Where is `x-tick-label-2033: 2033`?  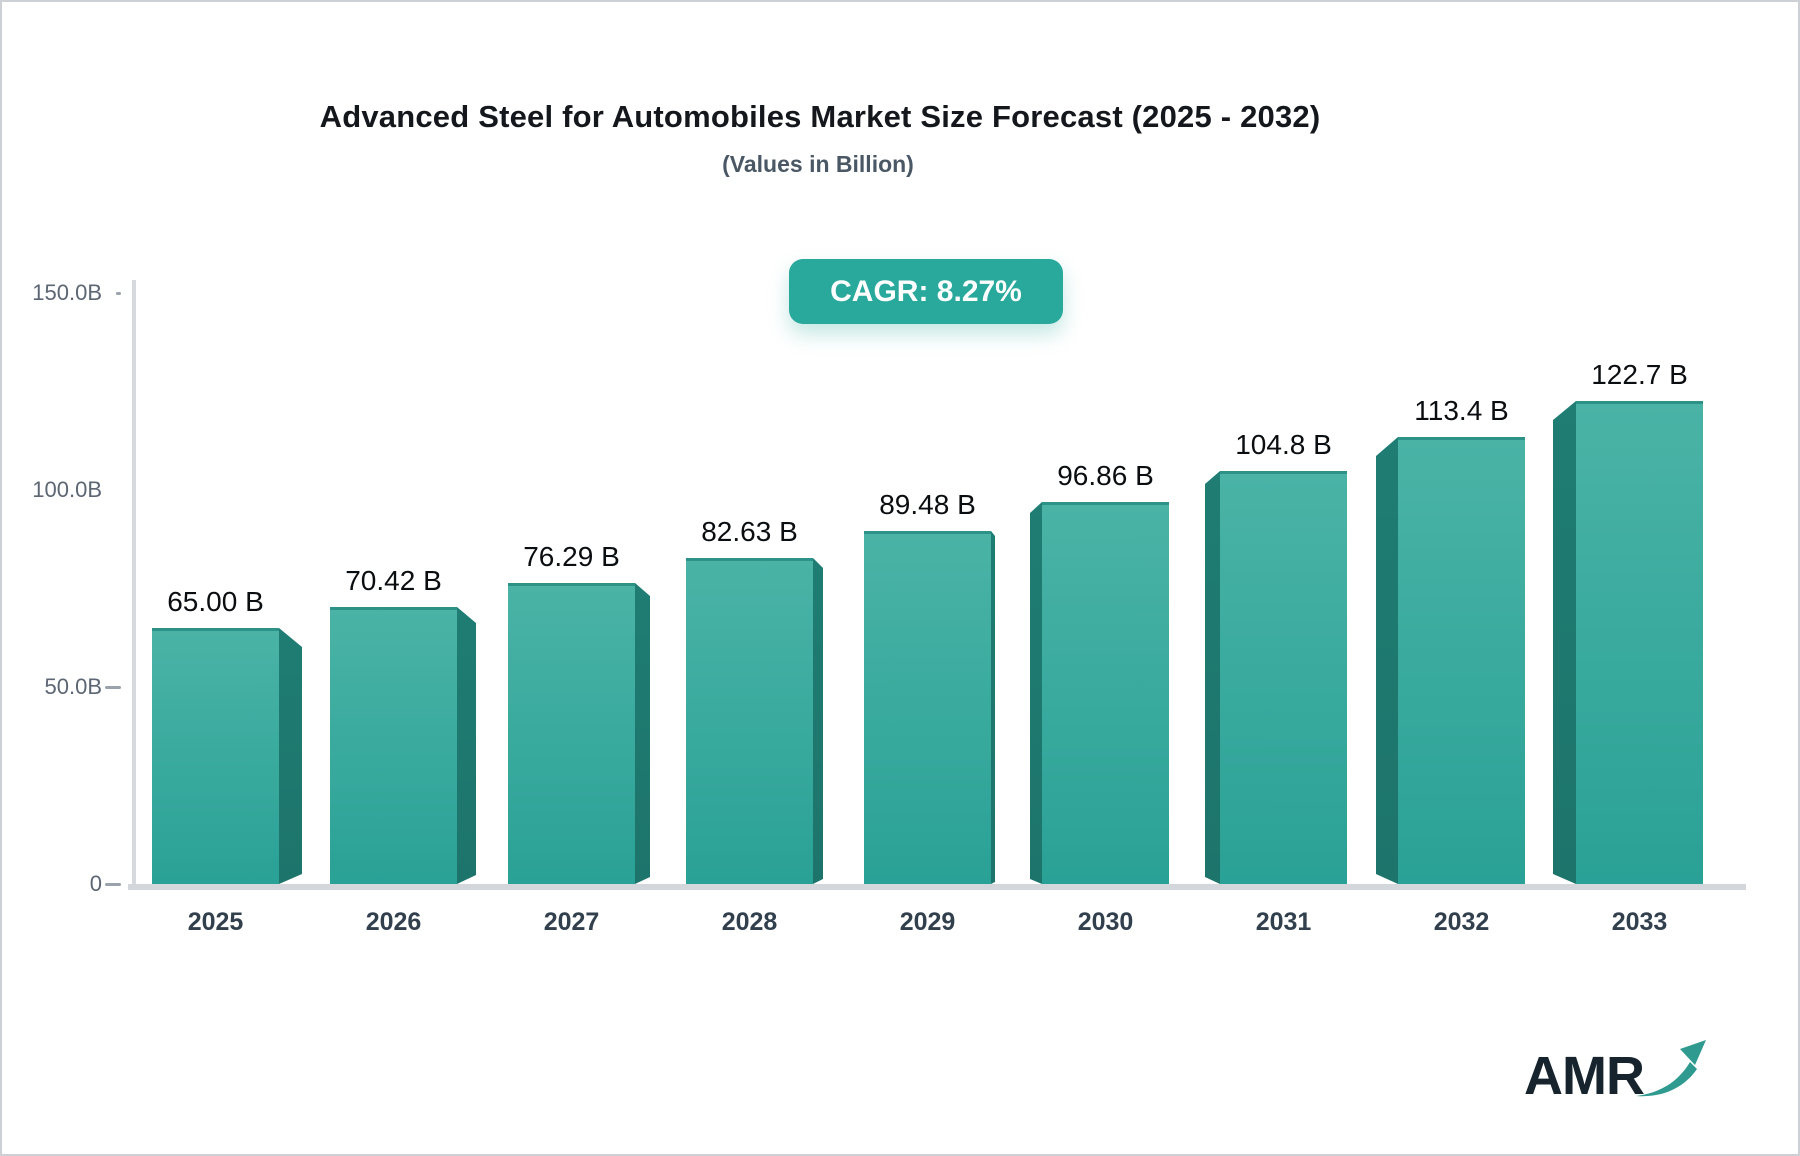
x-tick-label-2033: 2033 is located at coordinates (1639, 922).